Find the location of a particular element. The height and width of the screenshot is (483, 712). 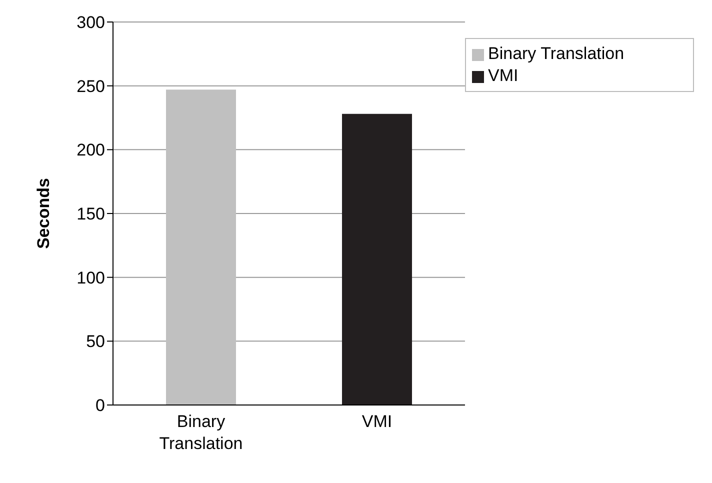

y-tick-label: 100 is located at coordinates (90, 278).